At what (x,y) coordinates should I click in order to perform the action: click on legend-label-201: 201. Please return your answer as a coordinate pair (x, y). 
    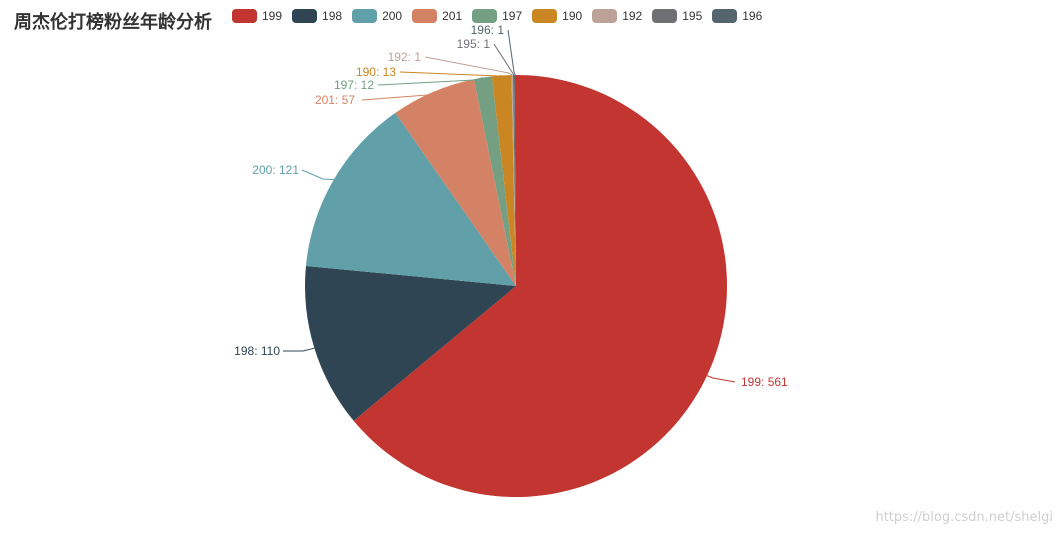
    Looking at the image, I should click on (452, 16).